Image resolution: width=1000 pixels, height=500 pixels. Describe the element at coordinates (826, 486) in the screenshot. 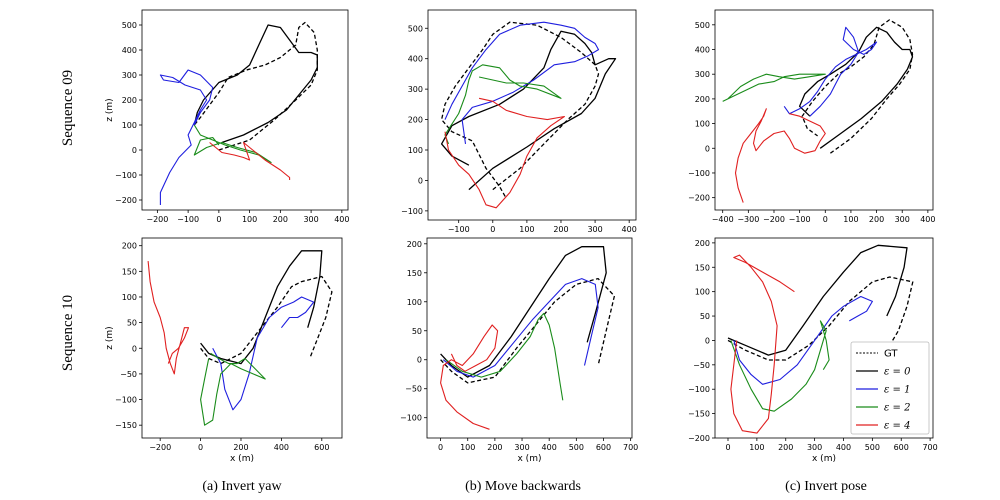

I see `caption-c: (c) Invert pose` at that location.